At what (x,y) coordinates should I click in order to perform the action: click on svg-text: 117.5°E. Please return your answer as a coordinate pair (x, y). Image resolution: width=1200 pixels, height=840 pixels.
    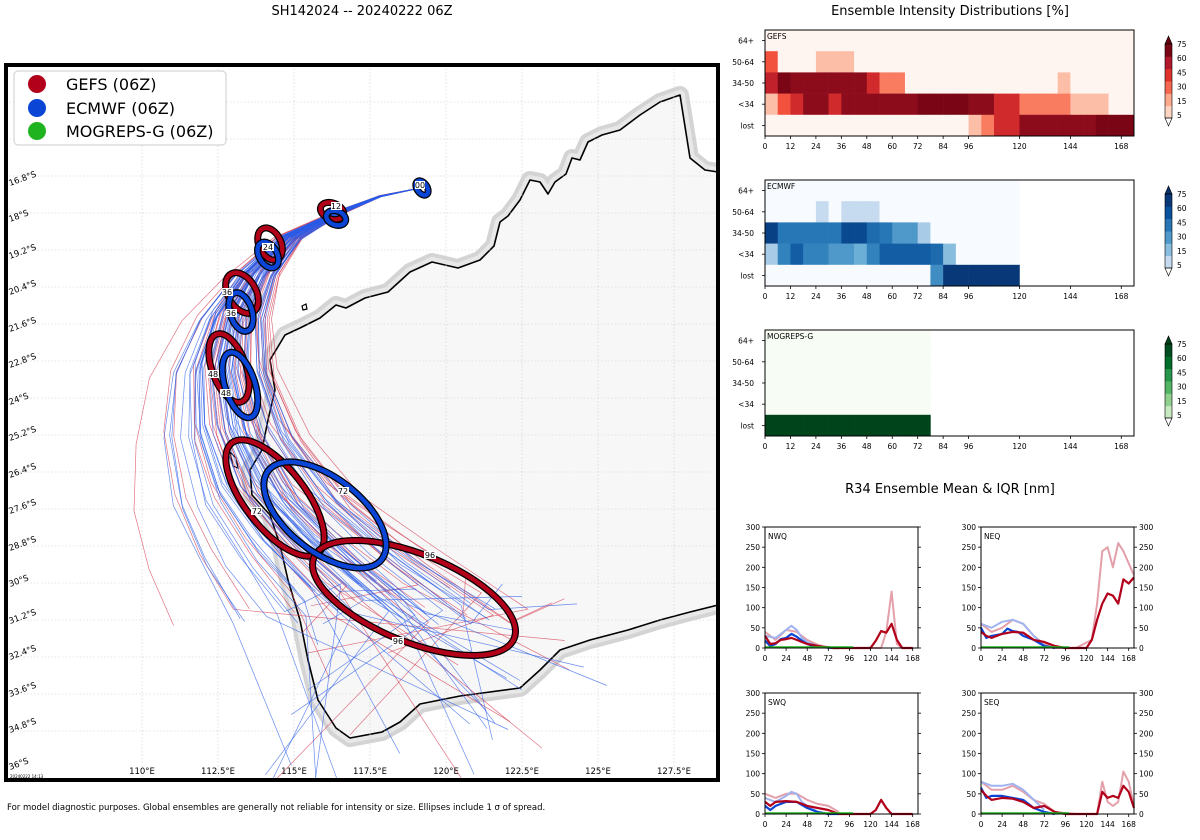
    Looking at the image, I should click on (370, 772).